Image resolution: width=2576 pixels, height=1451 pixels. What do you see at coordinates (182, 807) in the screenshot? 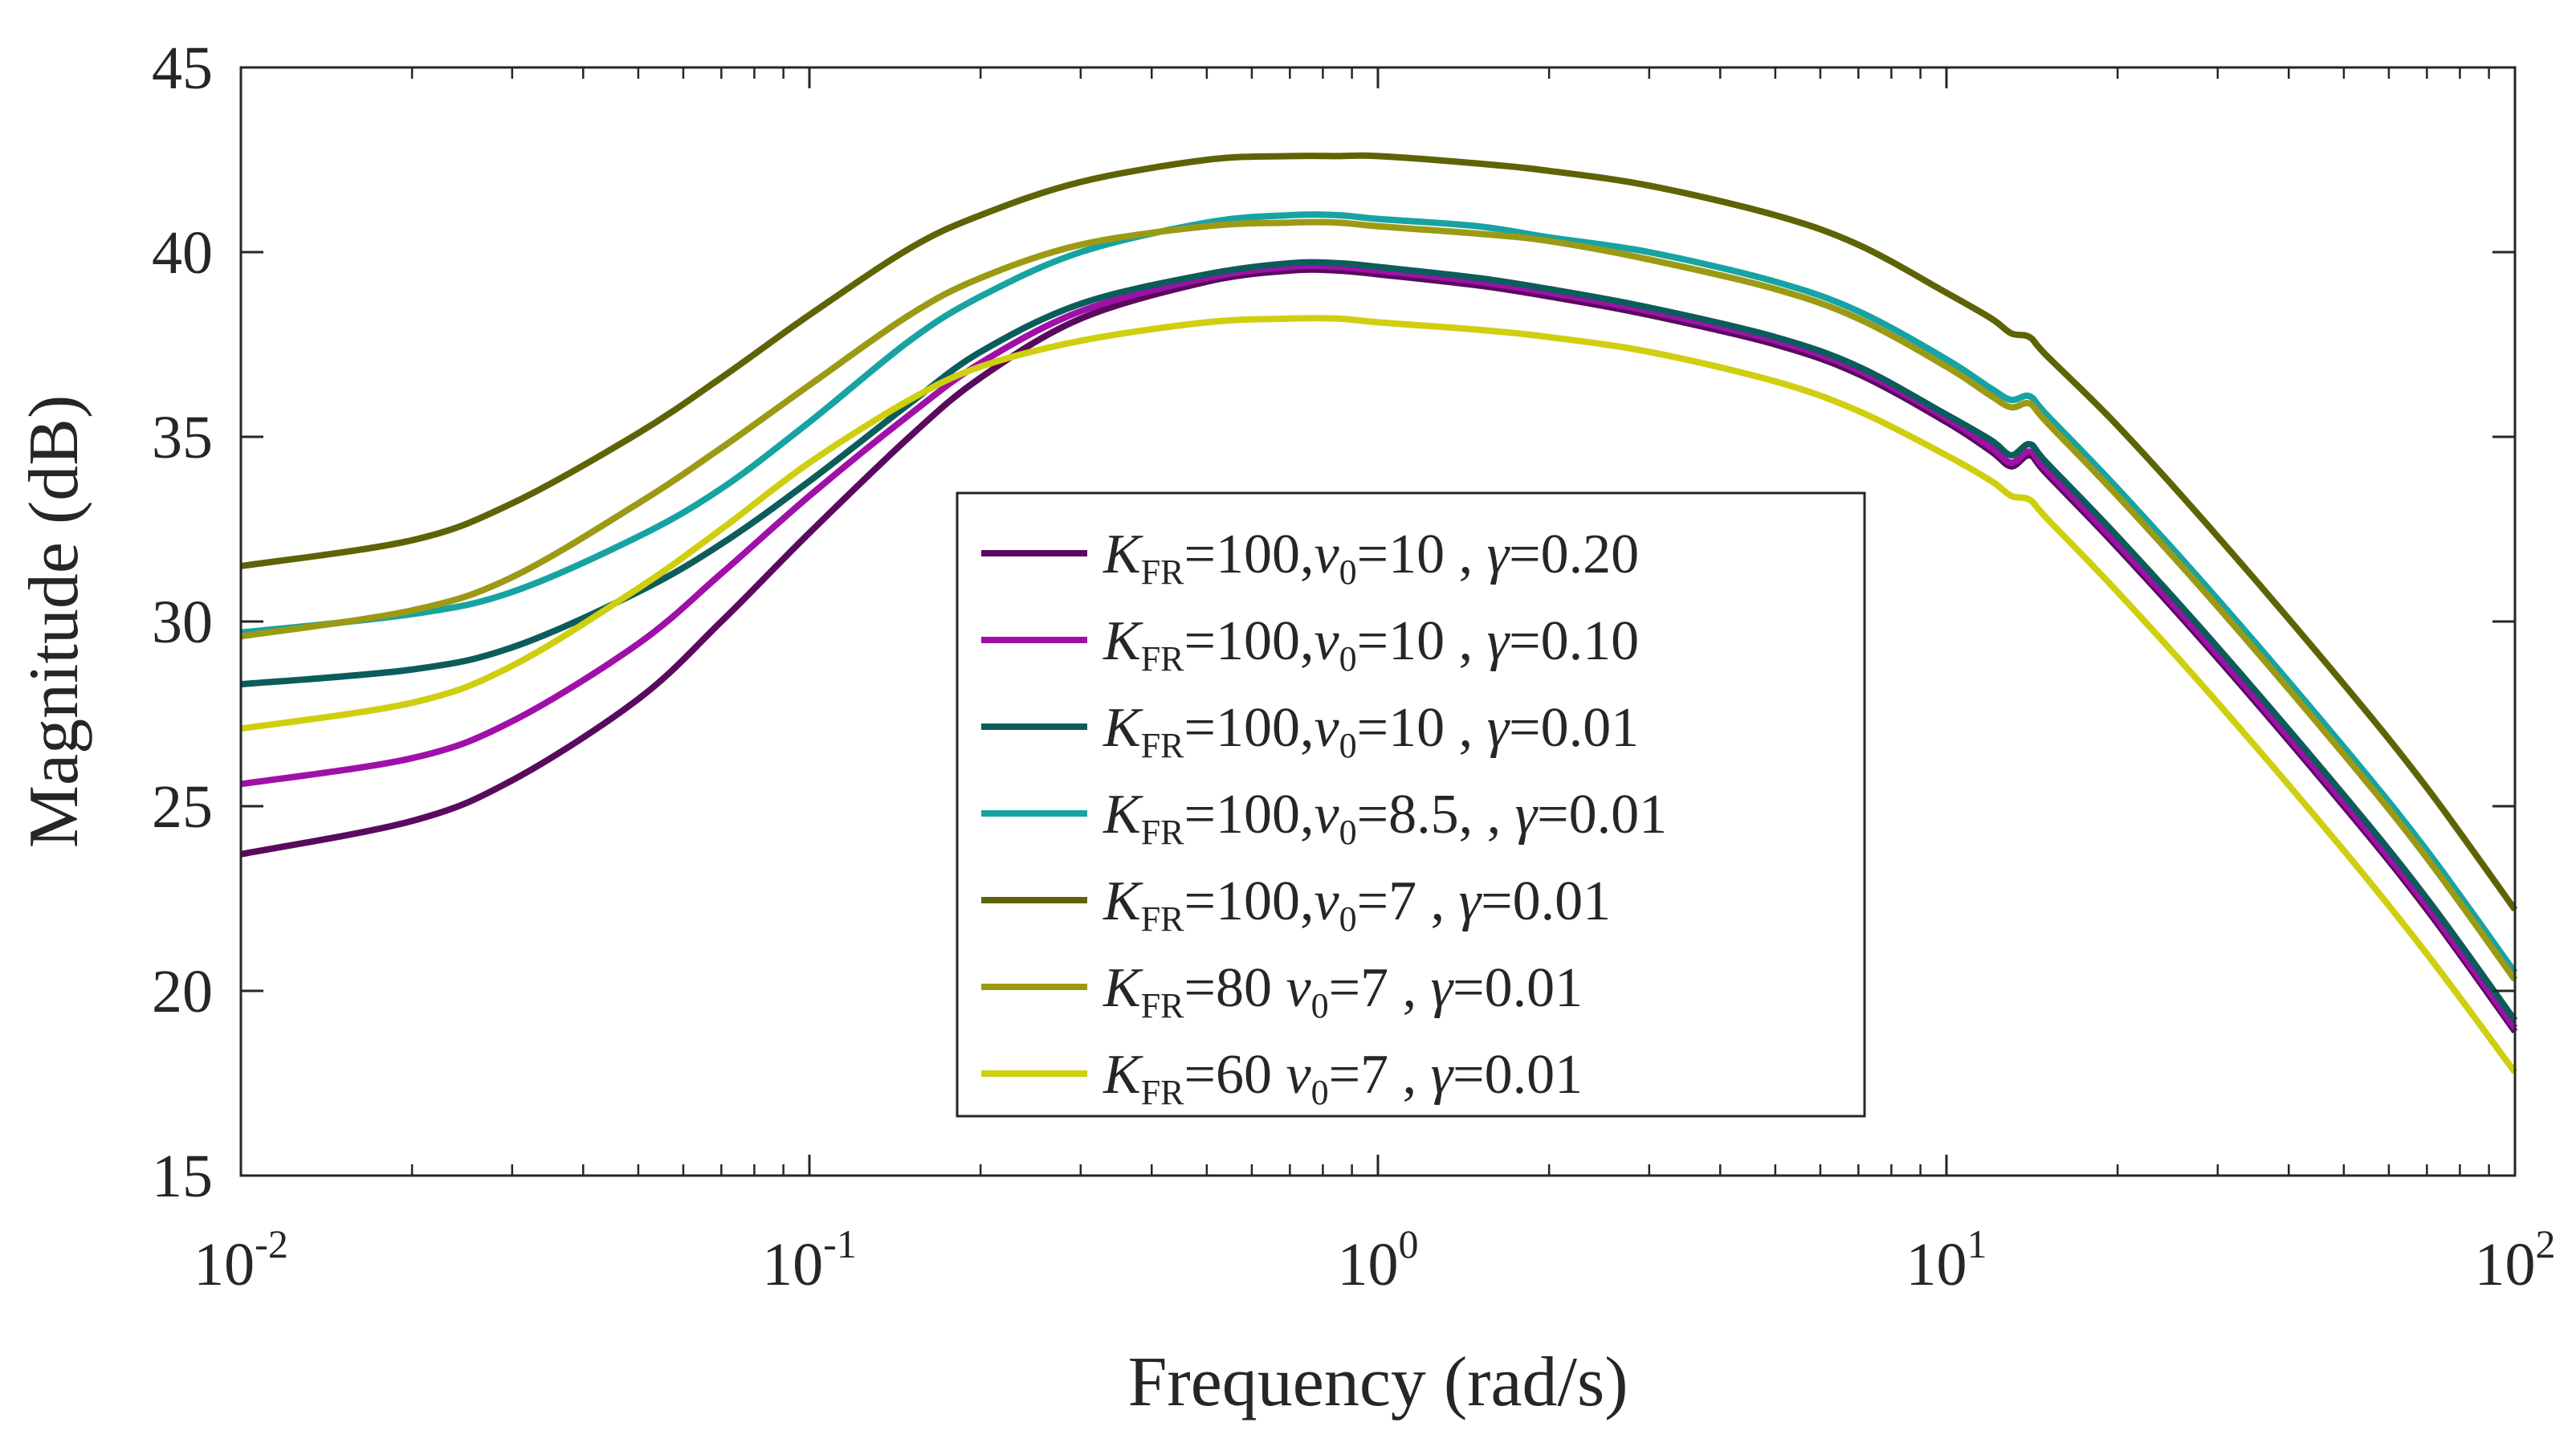
I see `y-tick-label: 25` at bounding box center [182, 807].